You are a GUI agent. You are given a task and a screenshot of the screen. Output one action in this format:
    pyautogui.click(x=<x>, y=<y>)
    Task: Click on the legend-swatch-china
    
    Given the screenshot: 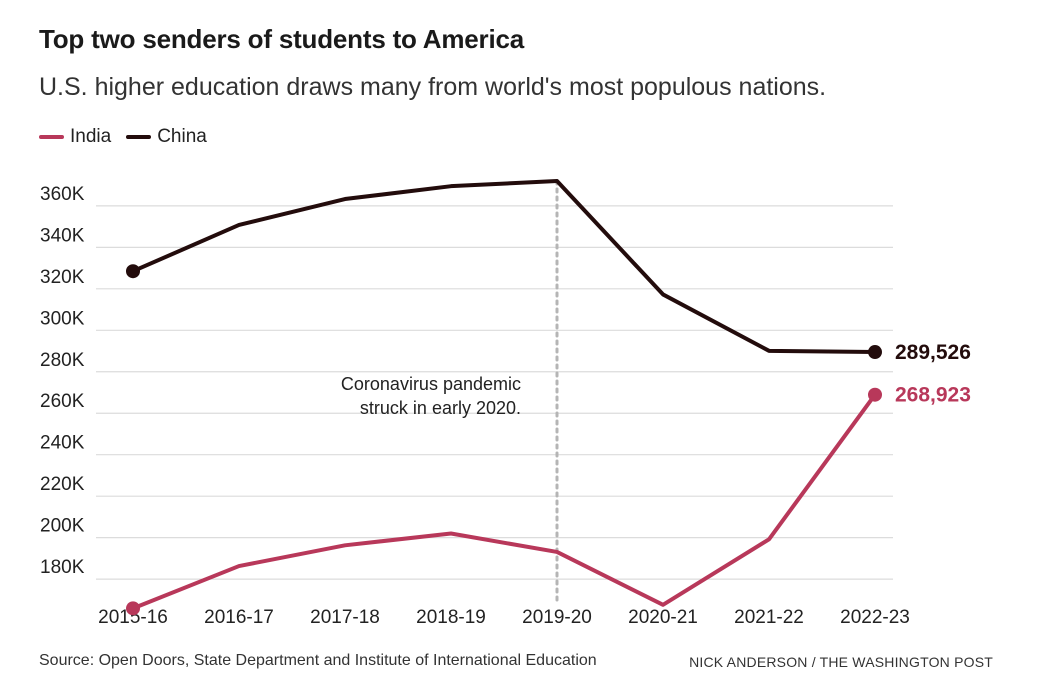 What is the action you would take?
    pyautogui.click(x=139, y=137)
    